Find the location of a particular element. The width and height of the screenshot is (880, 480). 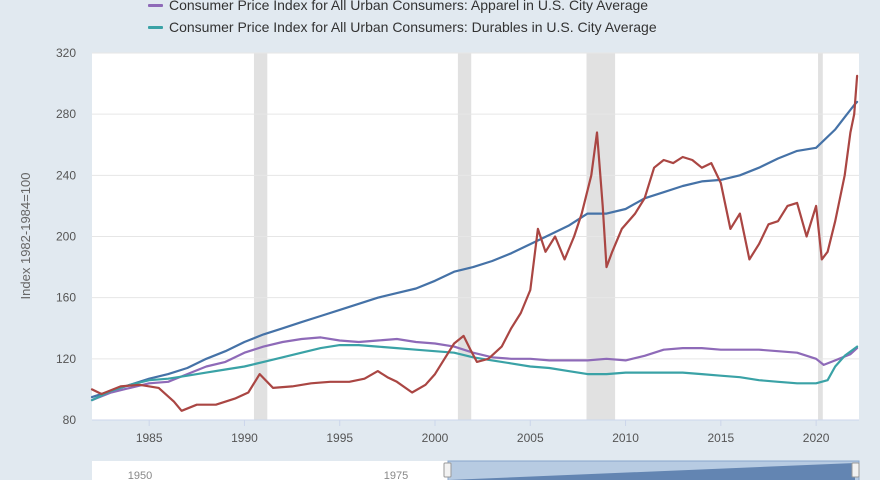

x-tick-label-1990: 1990 is located at coordinates (244, 438).